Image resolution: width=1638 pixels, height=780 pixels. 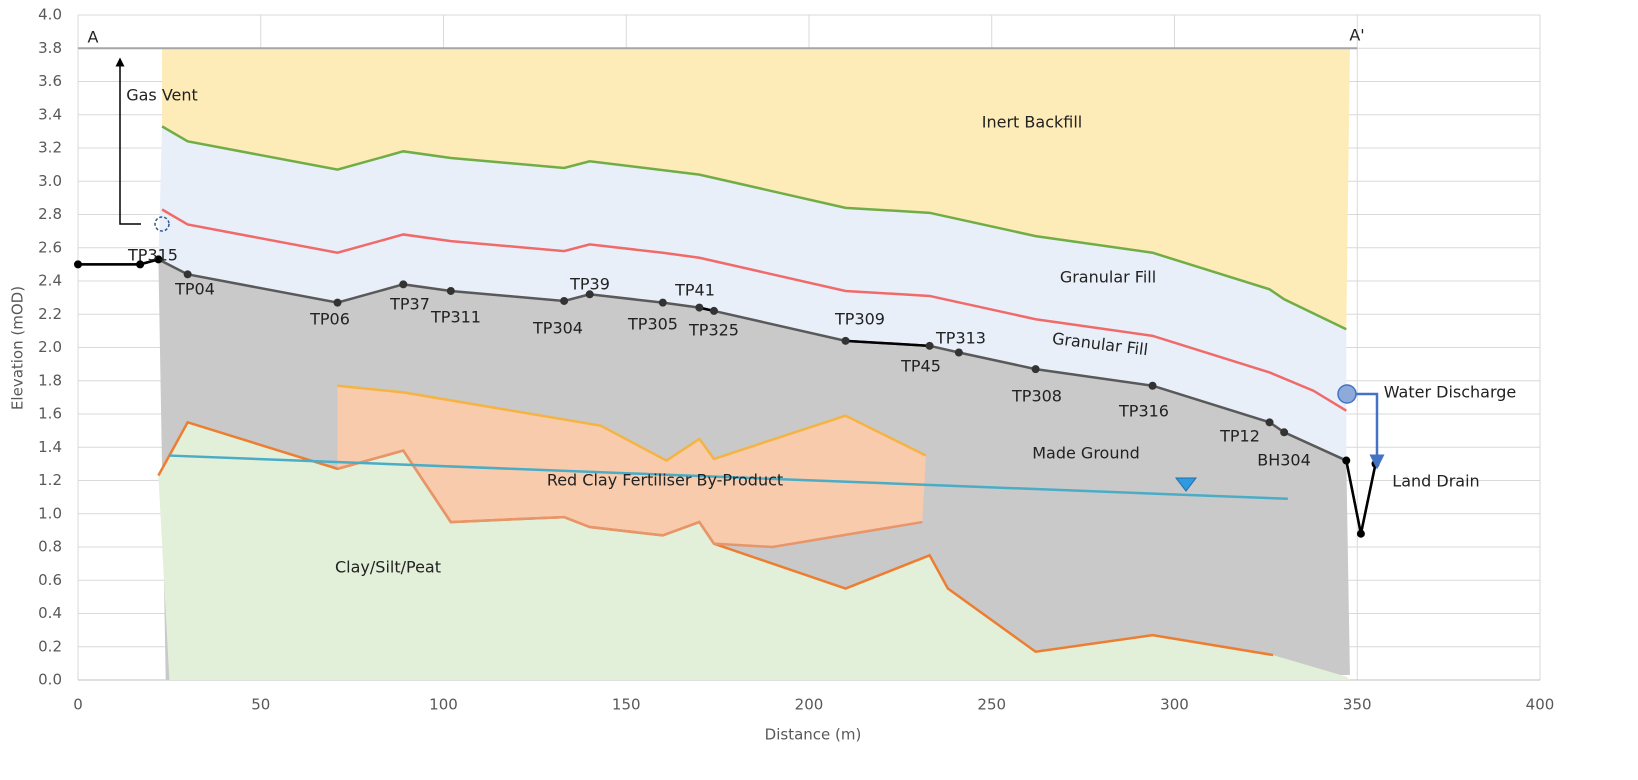 What do you see at coordinates (557, 328) in the screenshot?
I see `borehole-label: TP304` at bounding box center [557, 328].